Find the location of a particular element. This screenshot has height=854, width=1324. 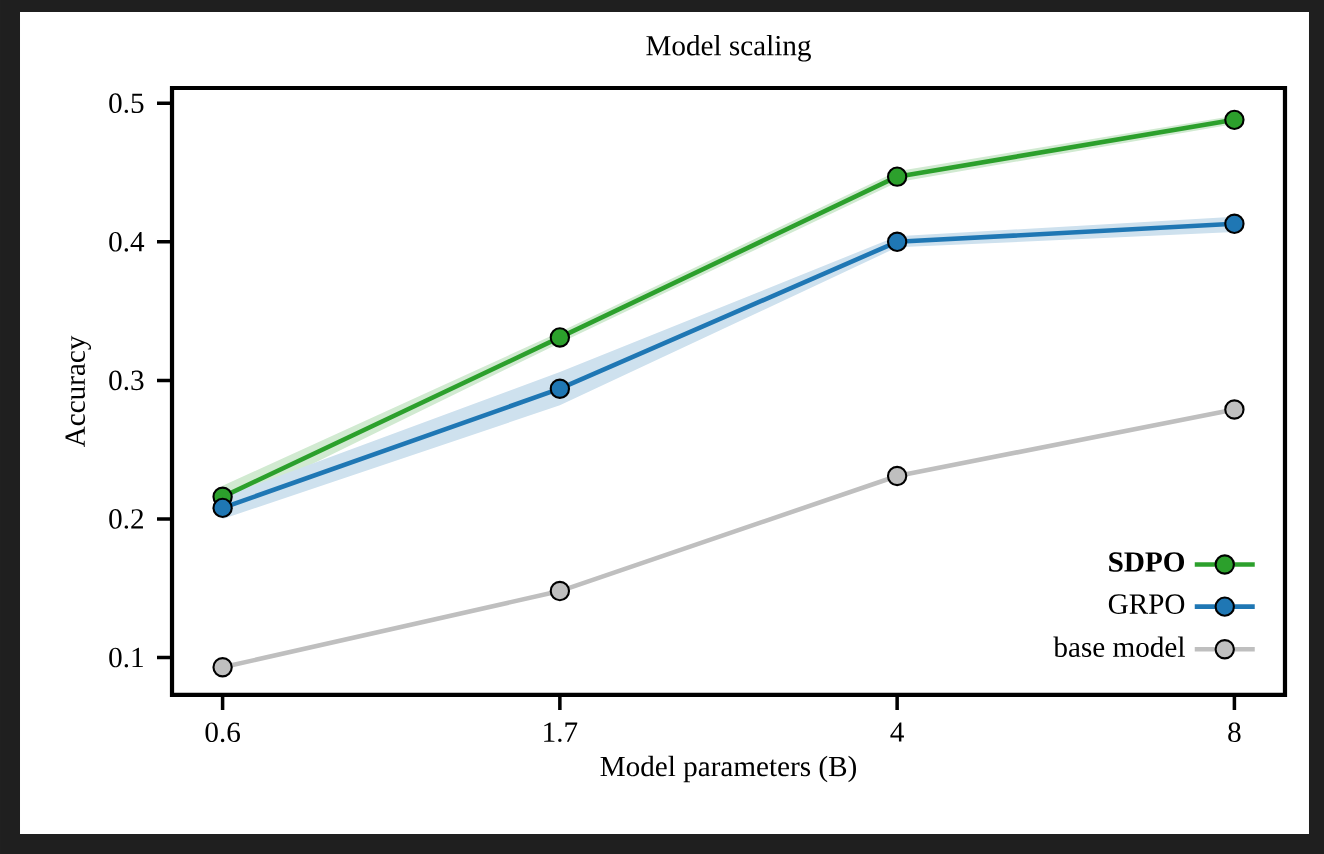

y-tick-label: 0.5 is located at coordinates (126, 103).